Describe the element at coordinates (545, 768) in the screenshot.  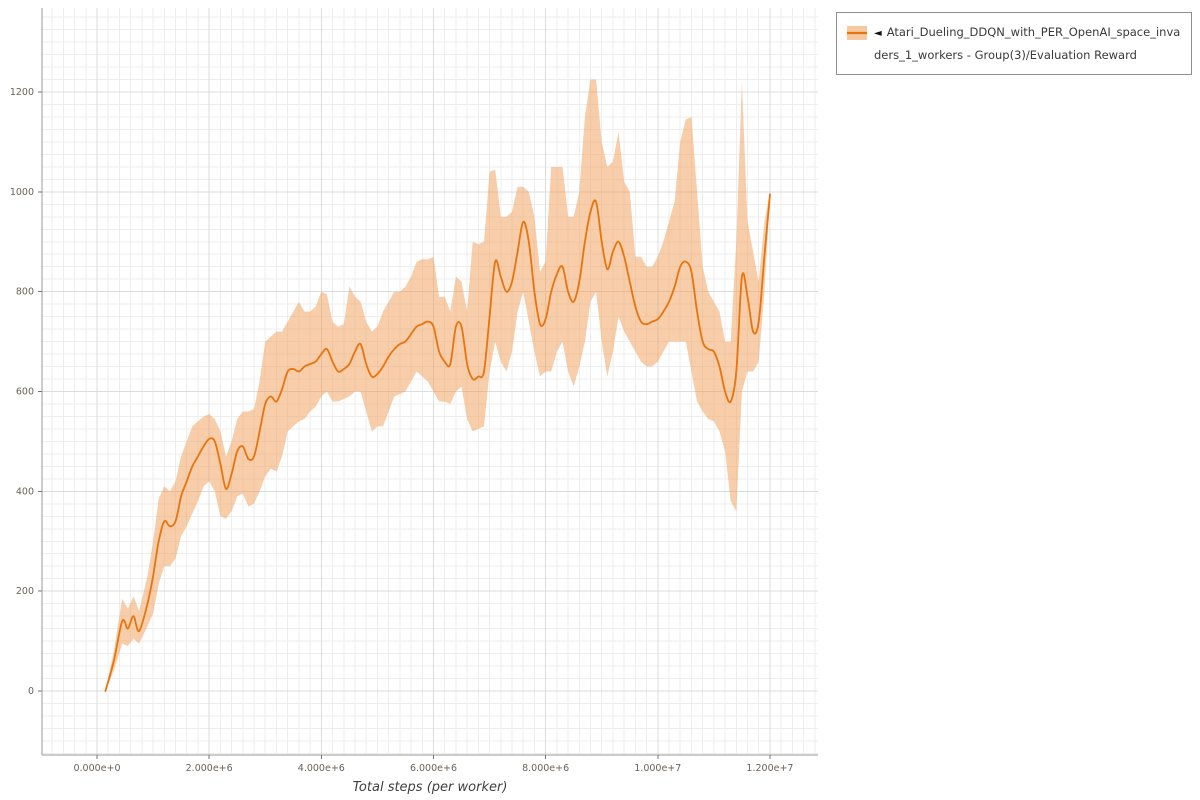
I see `svg-text: 8.000e+6` at that location.